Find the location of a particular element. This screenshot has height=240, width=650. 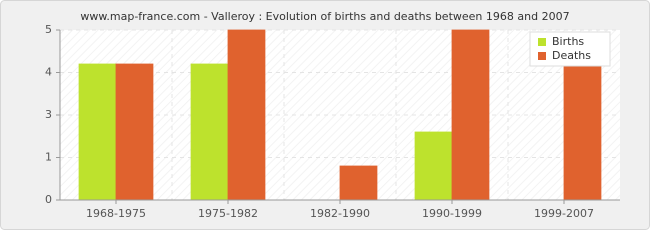

x-tick-label: 1982-1990 is located at coordinates (340, 213).